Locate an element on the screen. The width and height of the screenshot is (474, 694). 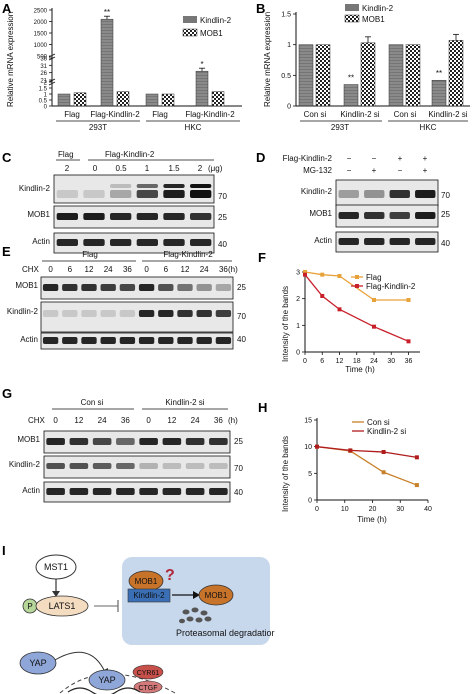
panel-label-c: C is located at coordinates (7, 157).